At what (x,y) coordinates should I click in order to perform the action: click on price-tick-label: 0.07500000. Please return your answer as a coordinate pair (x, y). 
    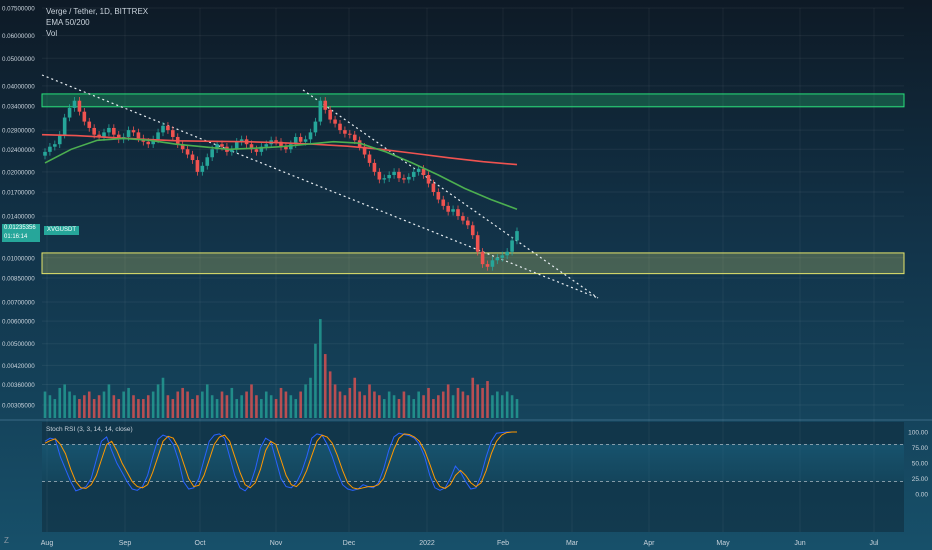
    Looking at the image, I should click on (18, 9).